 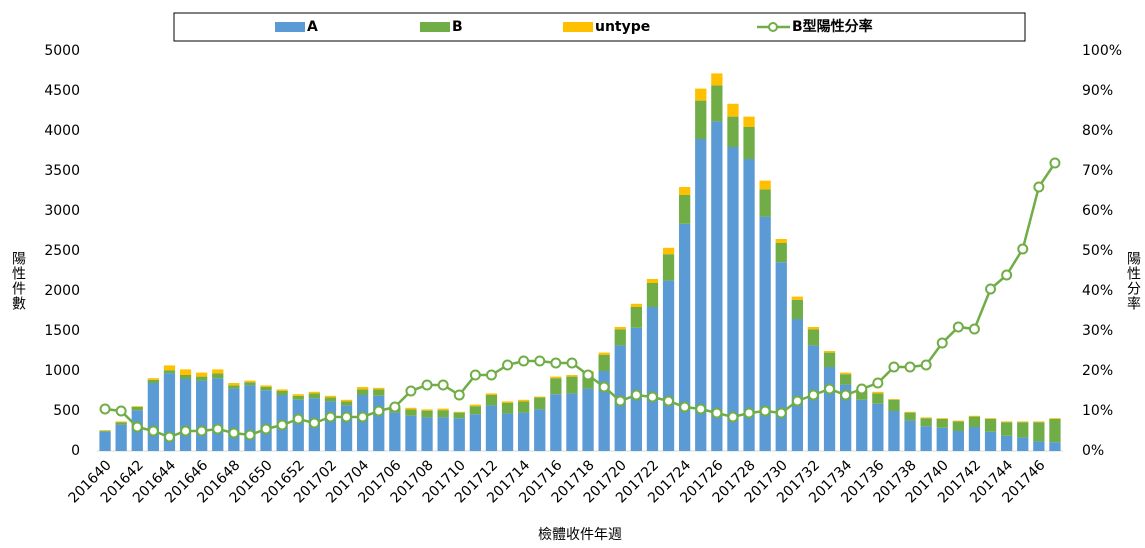 What do you see at coordinates (62, 211) in the screenshot?
I see `y-tick-label: 3000` at bounding box center [62, 211].